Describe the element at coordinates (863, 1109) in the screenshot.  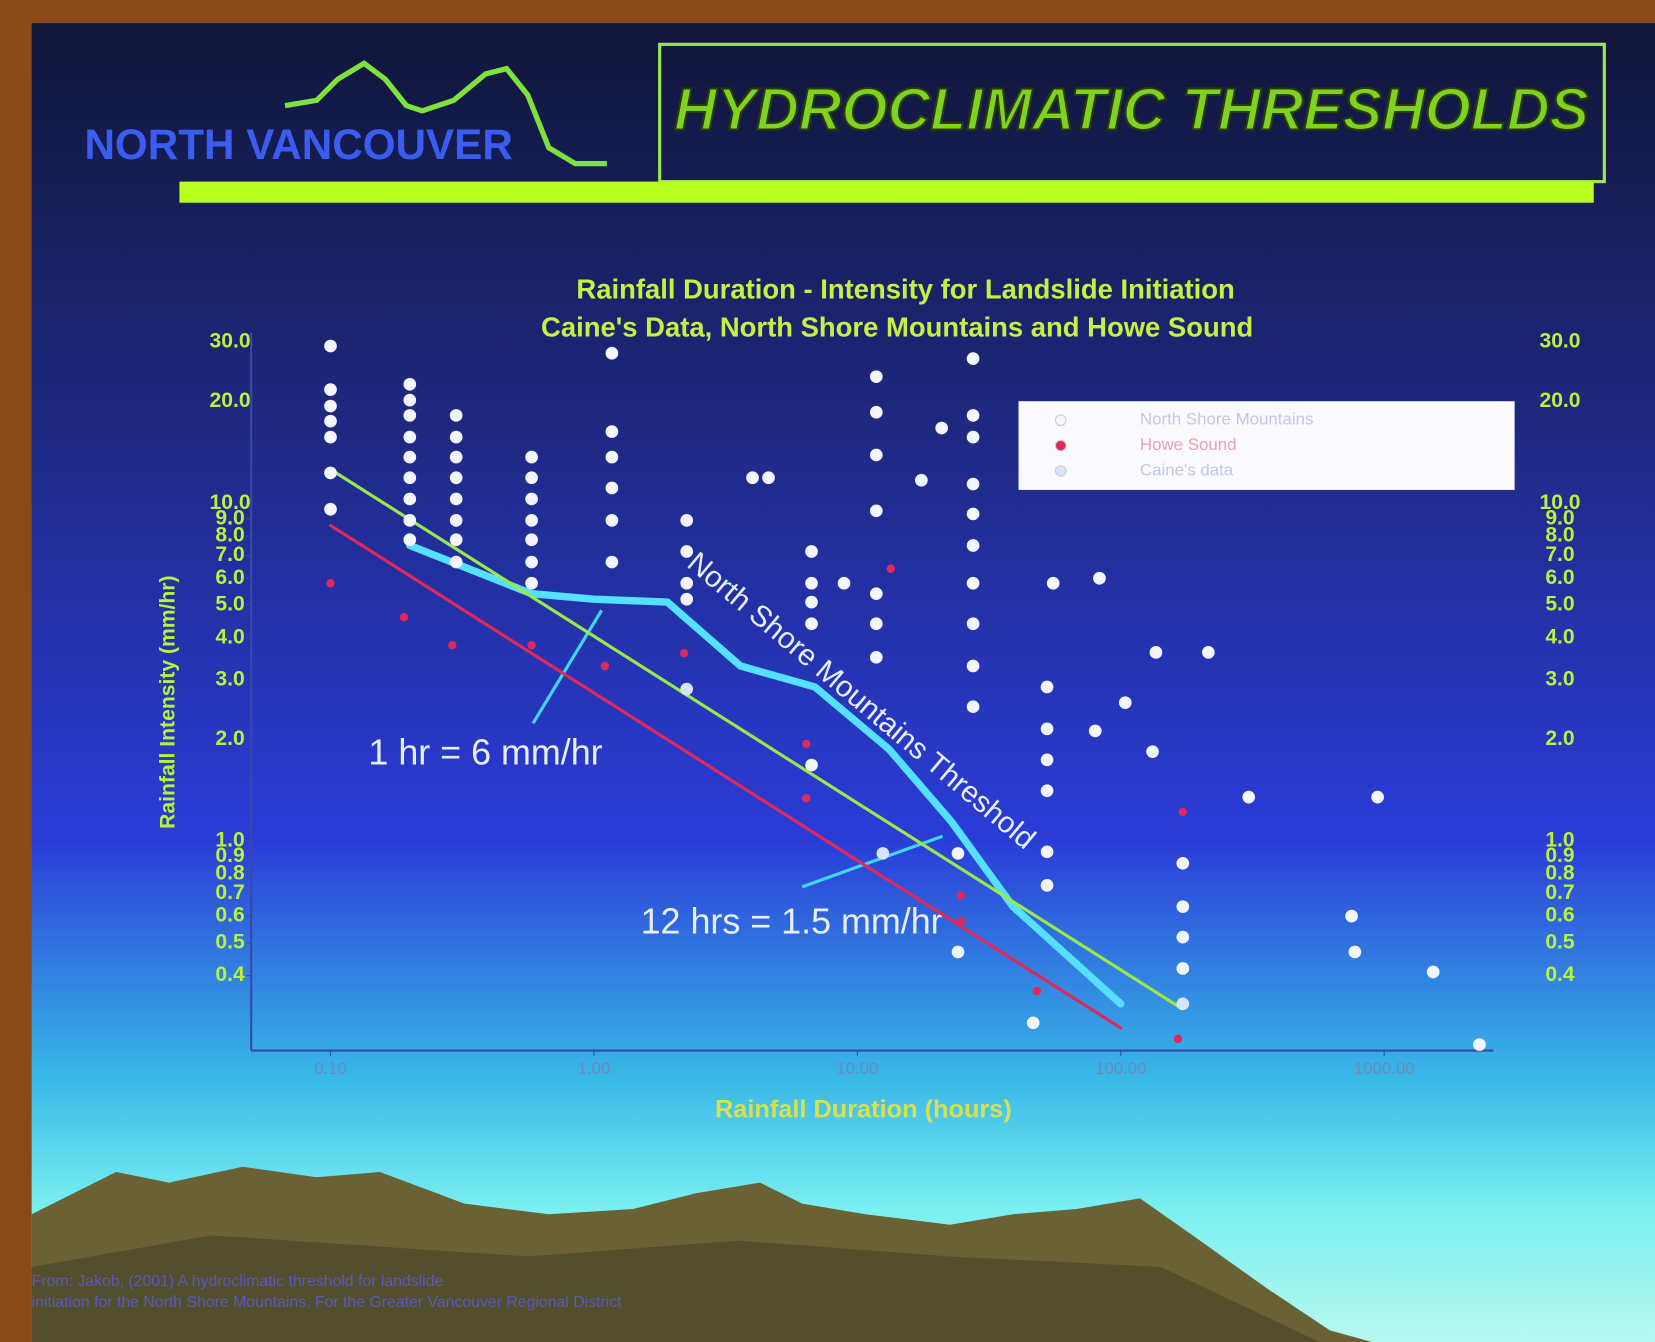
I see `x-axis-label: Rainfall Duration (hours)` at that location.